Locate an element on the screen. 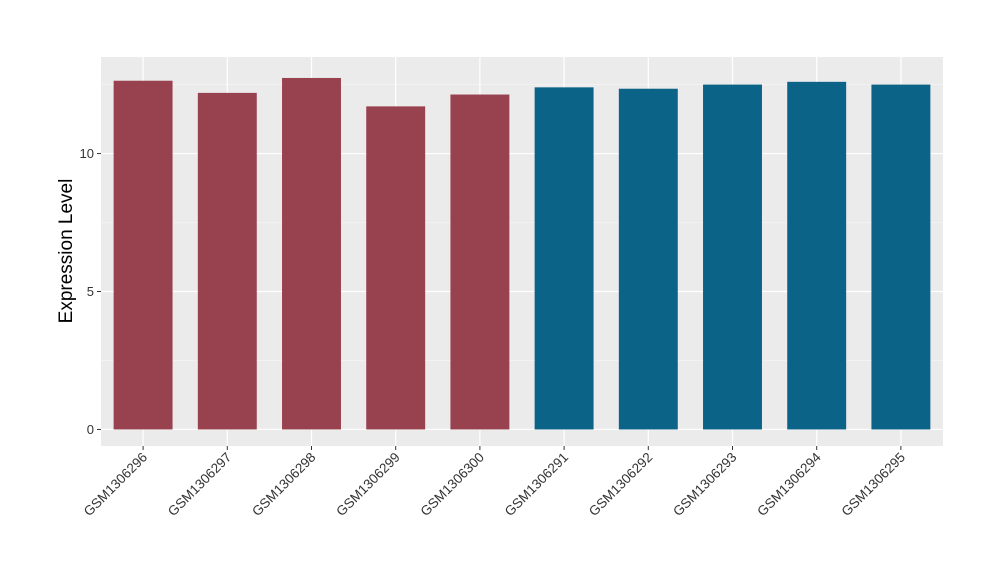  x-tick-label: GSM1306294 is located at coordinates (789, 484).